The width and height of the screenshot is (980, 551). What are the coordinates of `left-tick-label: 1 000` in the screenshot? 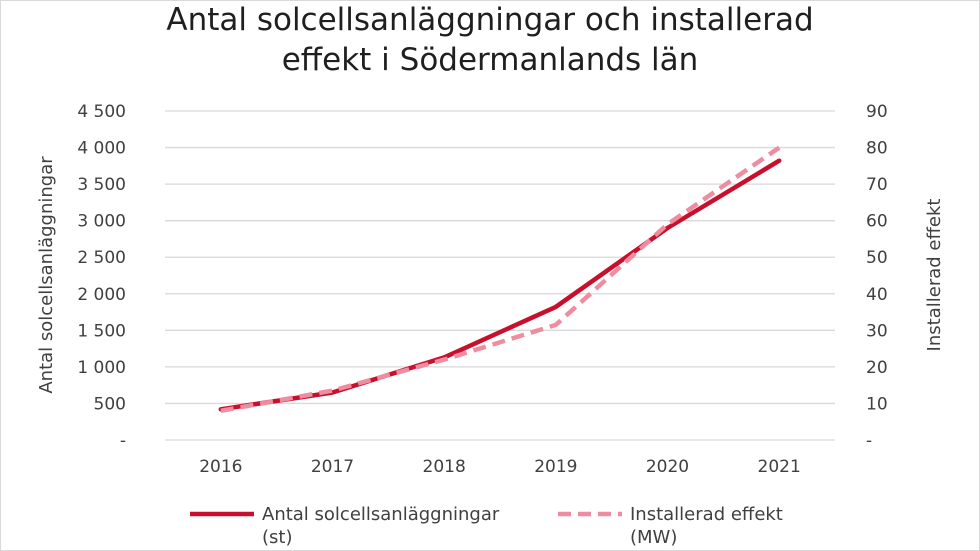 It's located at (101, 368).